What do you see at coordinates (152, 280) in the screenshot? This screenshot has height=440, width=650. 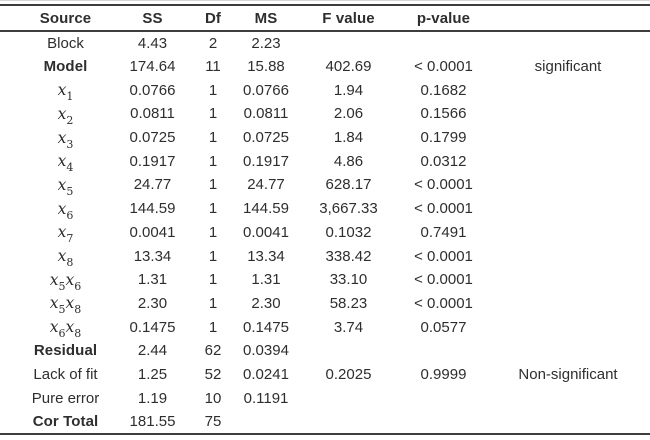 I see `cell-ss: 1.31` at bounding box center [152, 280].